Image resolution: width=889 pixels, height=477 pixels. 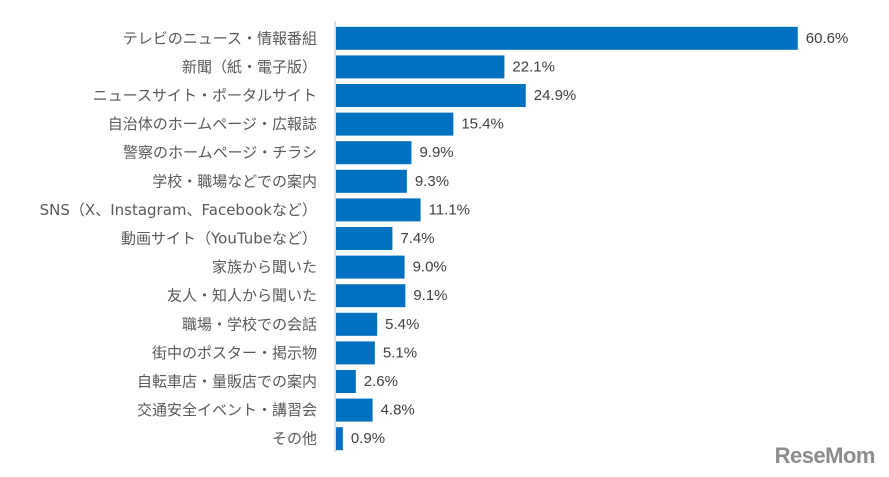 What do you see at coordinates (220, 38) in the screenshot?
I see `category-label: テレビのニュース・情報番組` at bounding box center [220, 38].